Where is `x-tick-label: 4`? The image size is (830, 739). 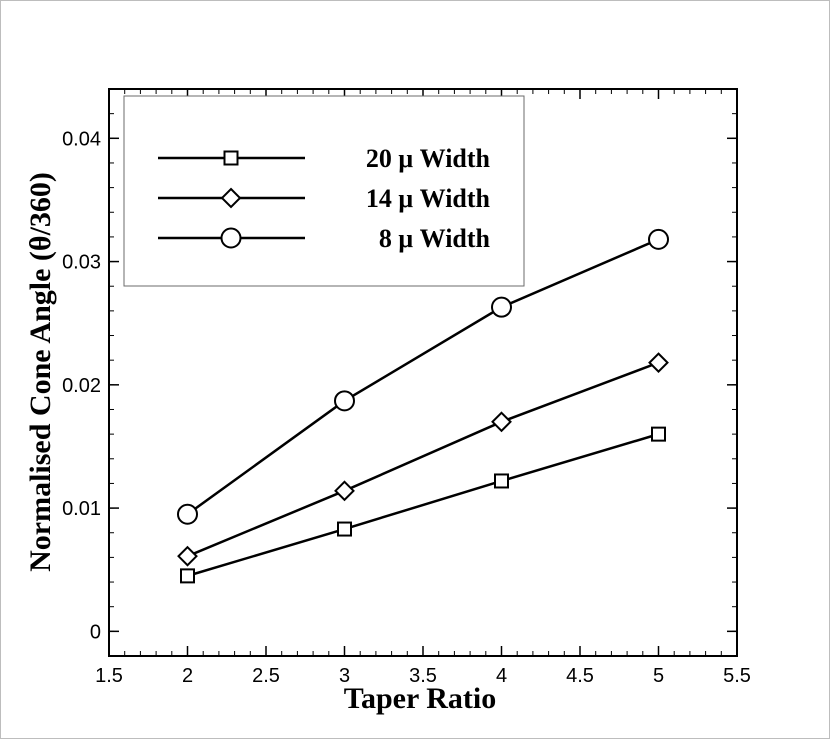 x-tick-label: 4 is located at coordinates (501, 676).